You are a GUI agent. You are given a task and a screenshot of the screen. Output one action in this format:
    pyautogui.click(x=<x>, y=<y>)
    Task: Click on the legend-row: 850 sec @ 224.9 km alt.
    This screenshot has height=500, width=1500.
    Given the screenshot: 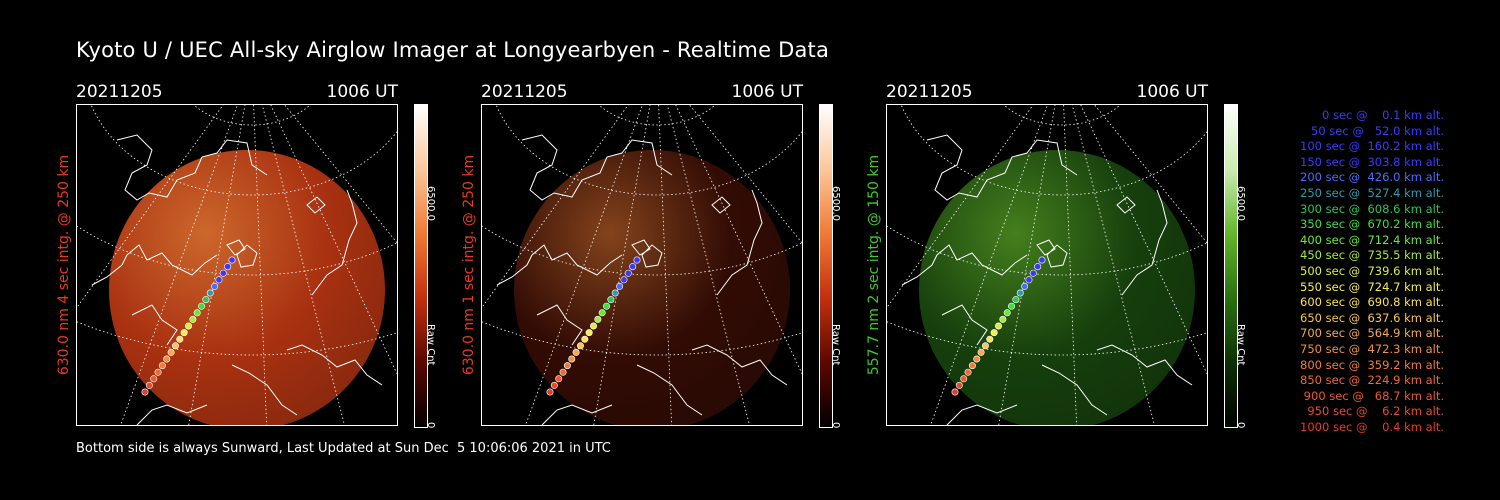 What is the action you would take?
    pyautogui.click(x=1370, y=380)
    